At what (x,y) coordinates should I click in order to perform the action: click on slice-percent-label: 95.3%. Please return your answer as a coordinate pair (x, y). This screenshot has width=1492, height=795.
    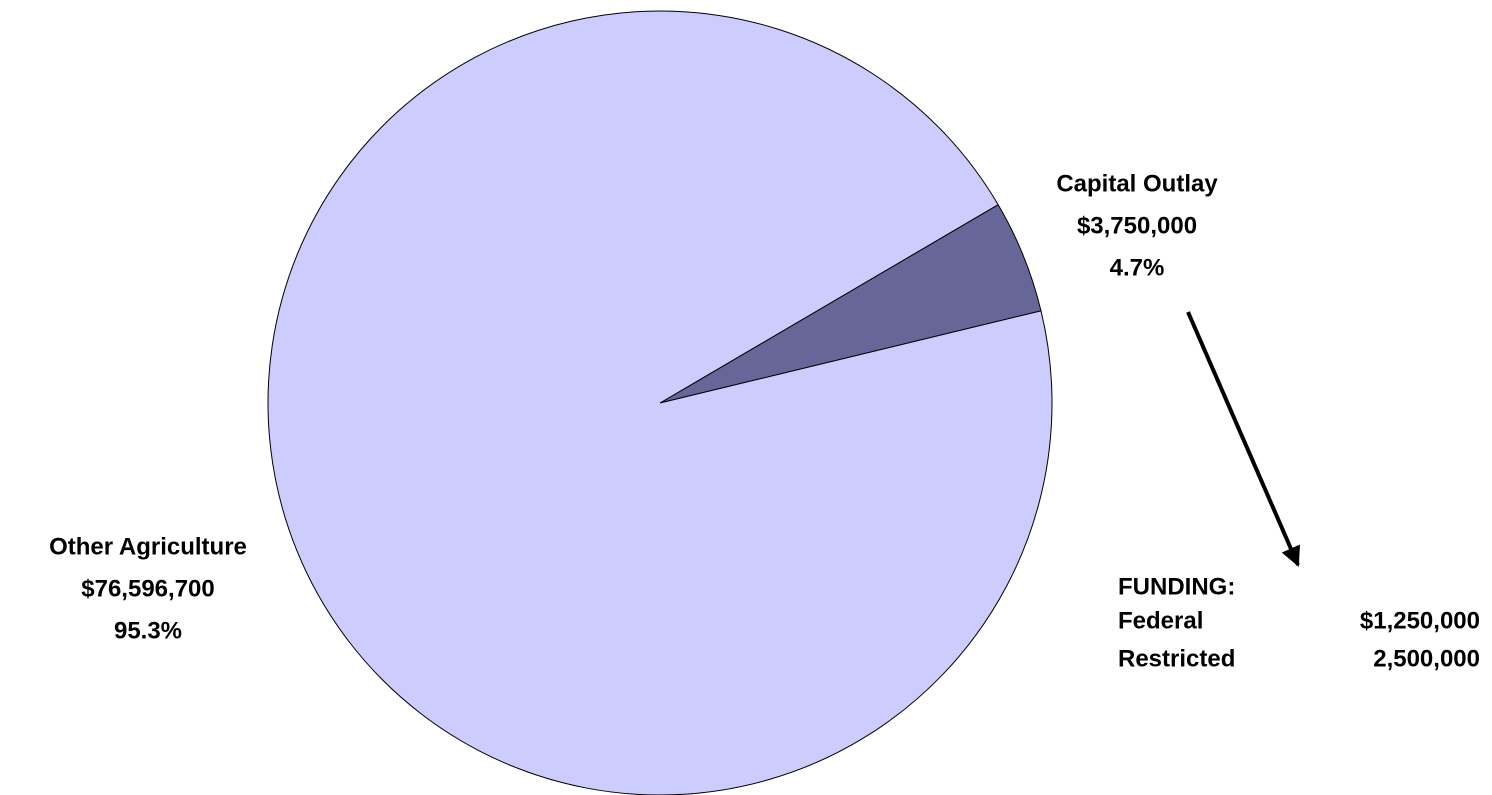
    Looking at the image, I should click on (148, 630).